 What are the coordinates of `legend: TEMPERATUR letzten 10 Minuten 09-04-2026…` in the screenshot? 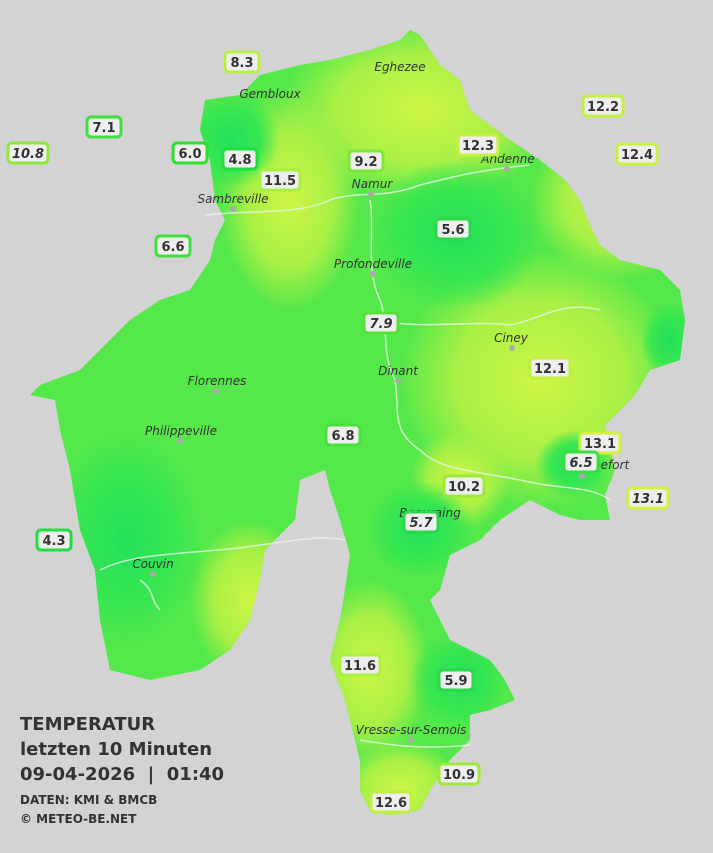 It's located at (122, 770).